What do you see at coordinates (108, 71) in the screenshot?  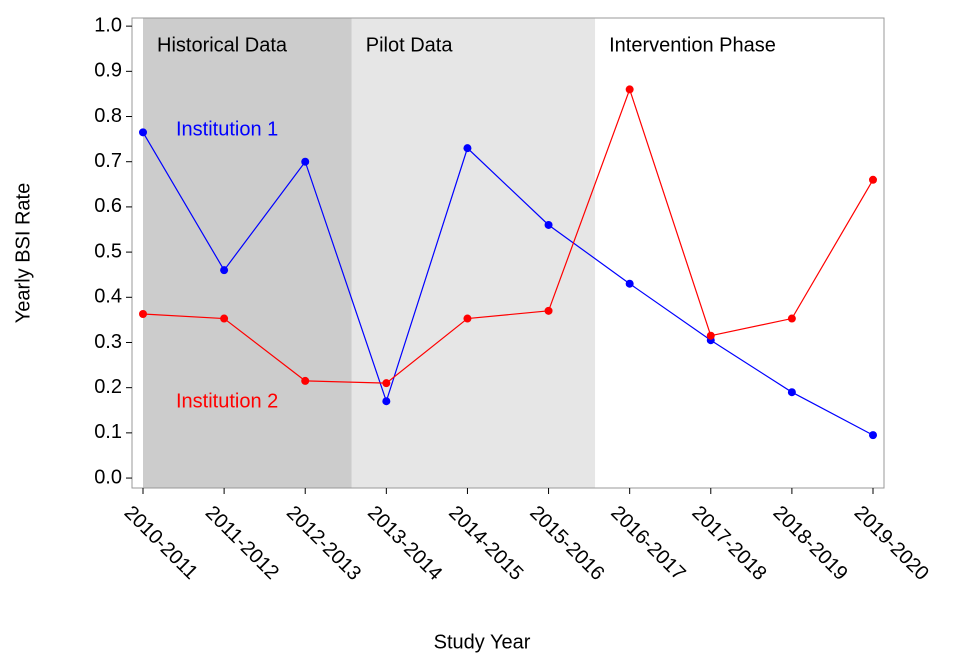 I see `y-tick-label: 0.9` at bounding box center [108, 71].